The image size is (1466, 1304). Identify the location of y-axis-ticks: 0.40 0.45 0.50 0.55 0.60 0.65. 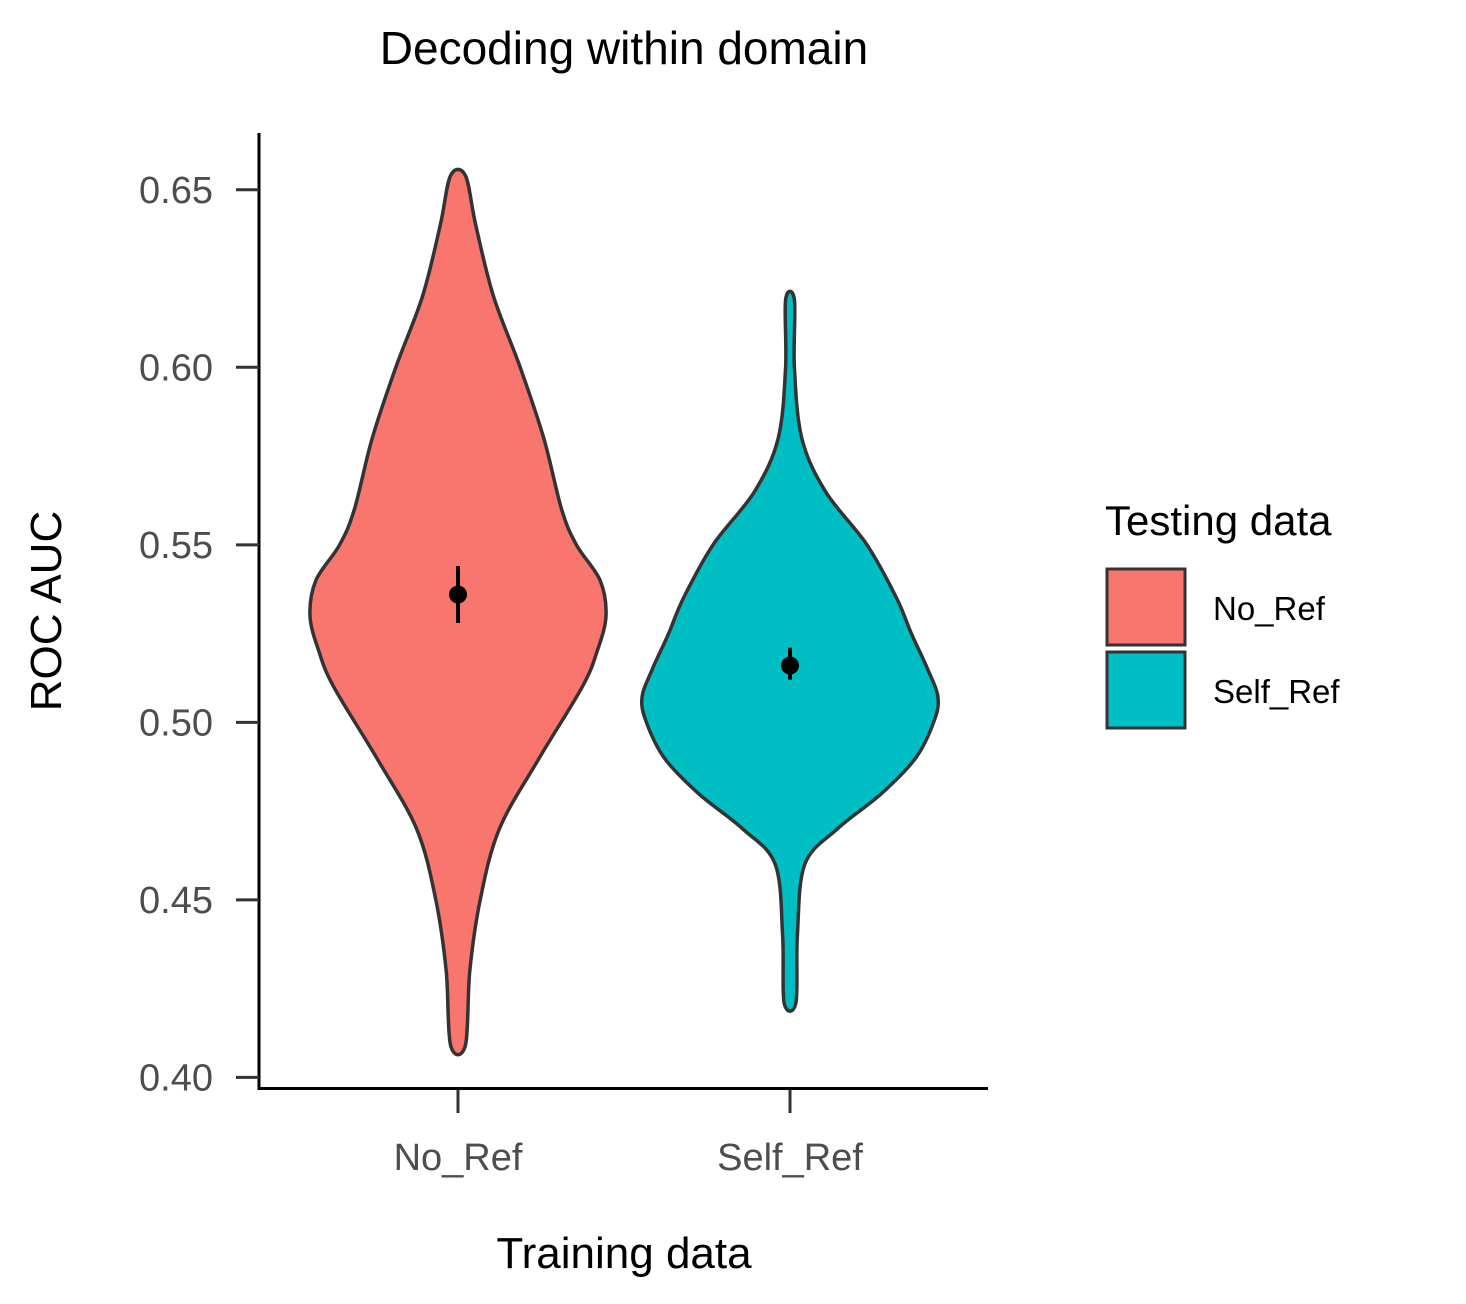
(199, 634).